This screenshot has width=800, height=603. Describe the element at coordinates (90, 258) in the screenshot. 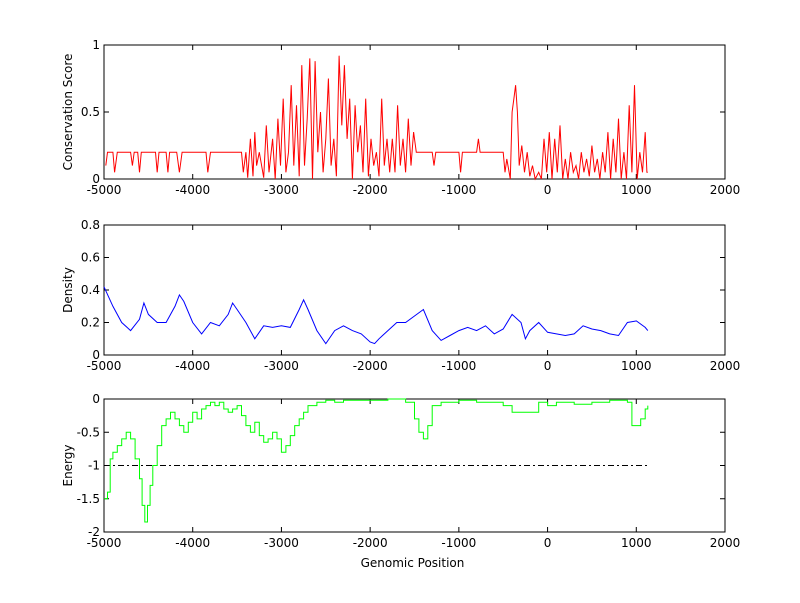

I see `y-tick-label: 0.6` at that location.